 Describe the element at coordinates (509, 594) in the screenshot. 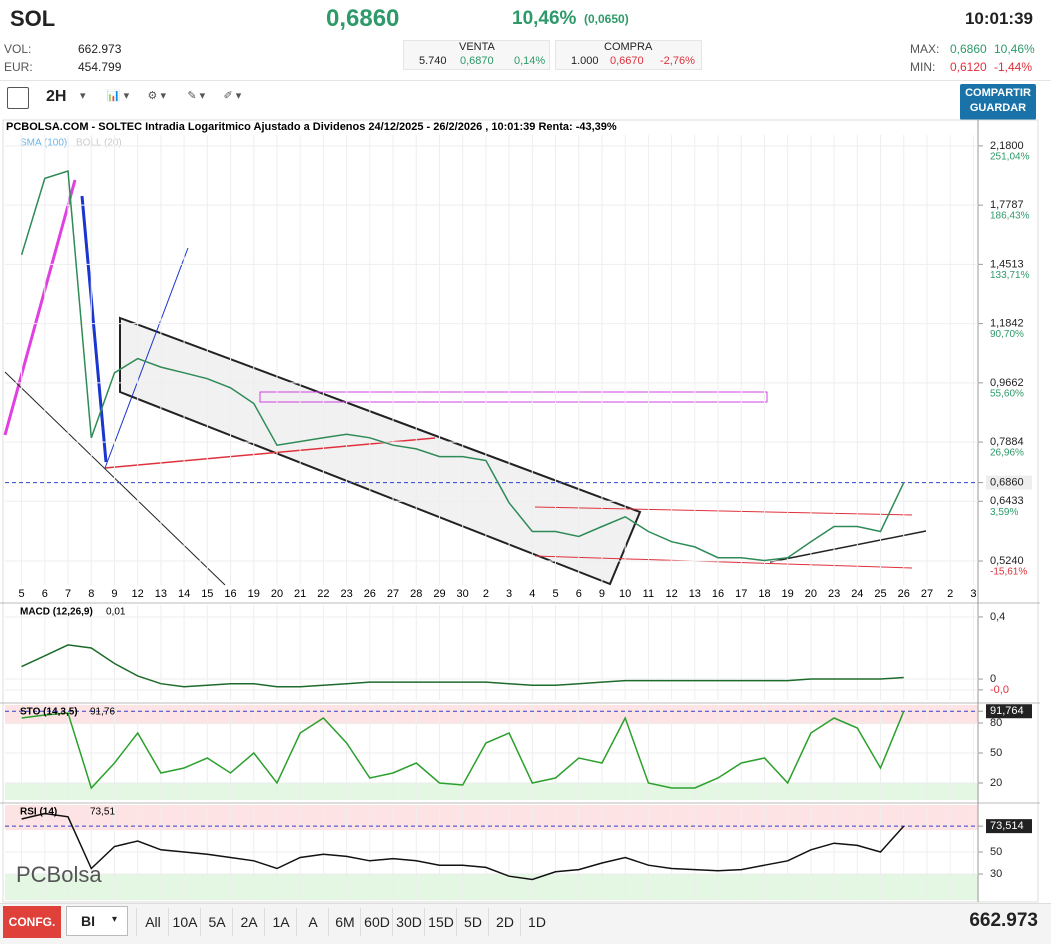

I see `x-tick-label: 3` at that location.